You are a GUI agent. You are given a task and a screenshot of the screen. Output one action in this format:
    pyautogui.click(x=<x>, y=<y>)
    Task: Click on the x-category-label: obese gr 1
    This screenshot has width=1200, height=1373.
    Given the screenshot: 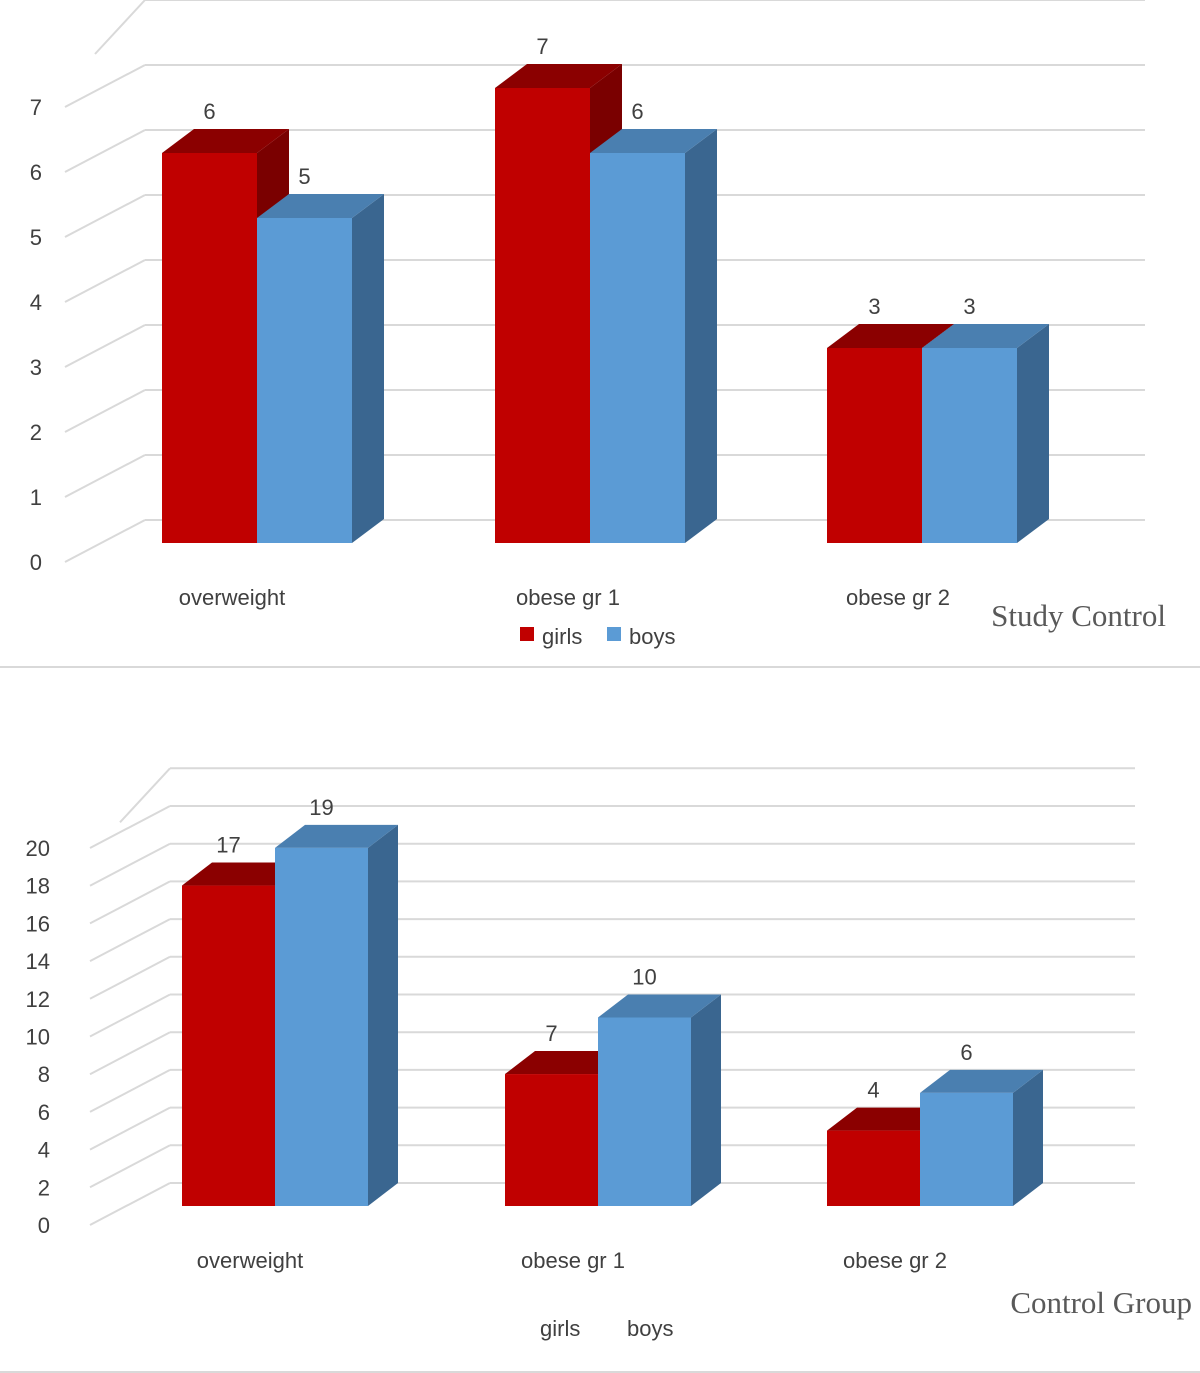 What is the action you would take?
    pyautogui.click(x=573, y=1260)
    